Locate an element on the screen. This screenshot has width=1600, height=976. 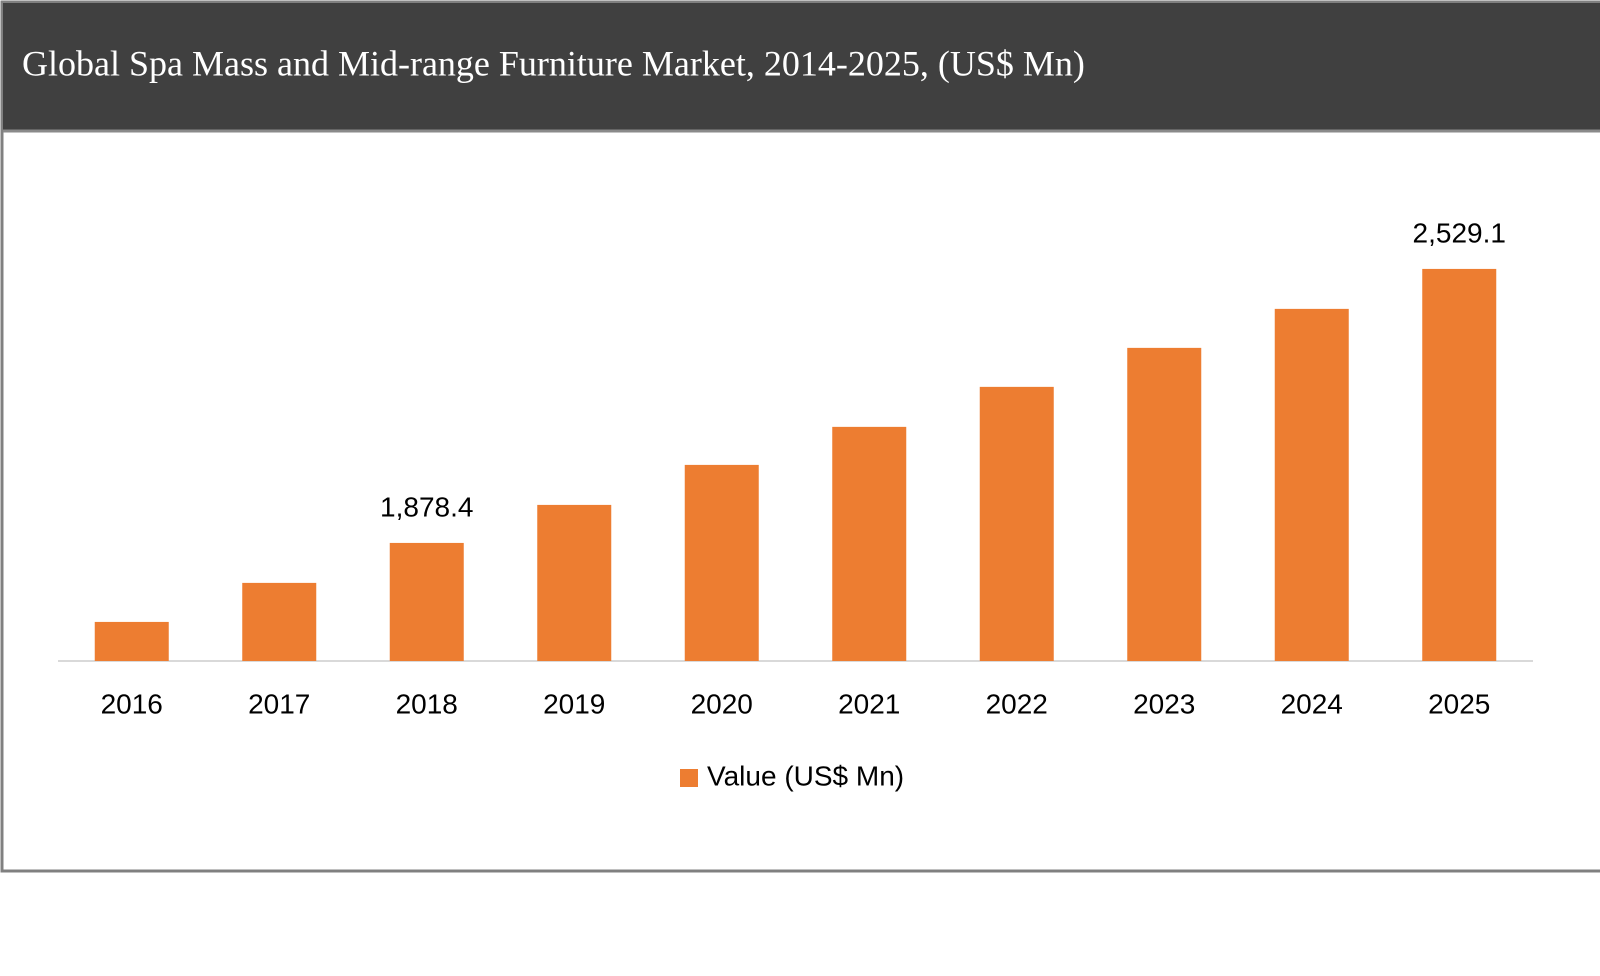
x-tick-label: 2022 is located at coordinates (1017, 703).